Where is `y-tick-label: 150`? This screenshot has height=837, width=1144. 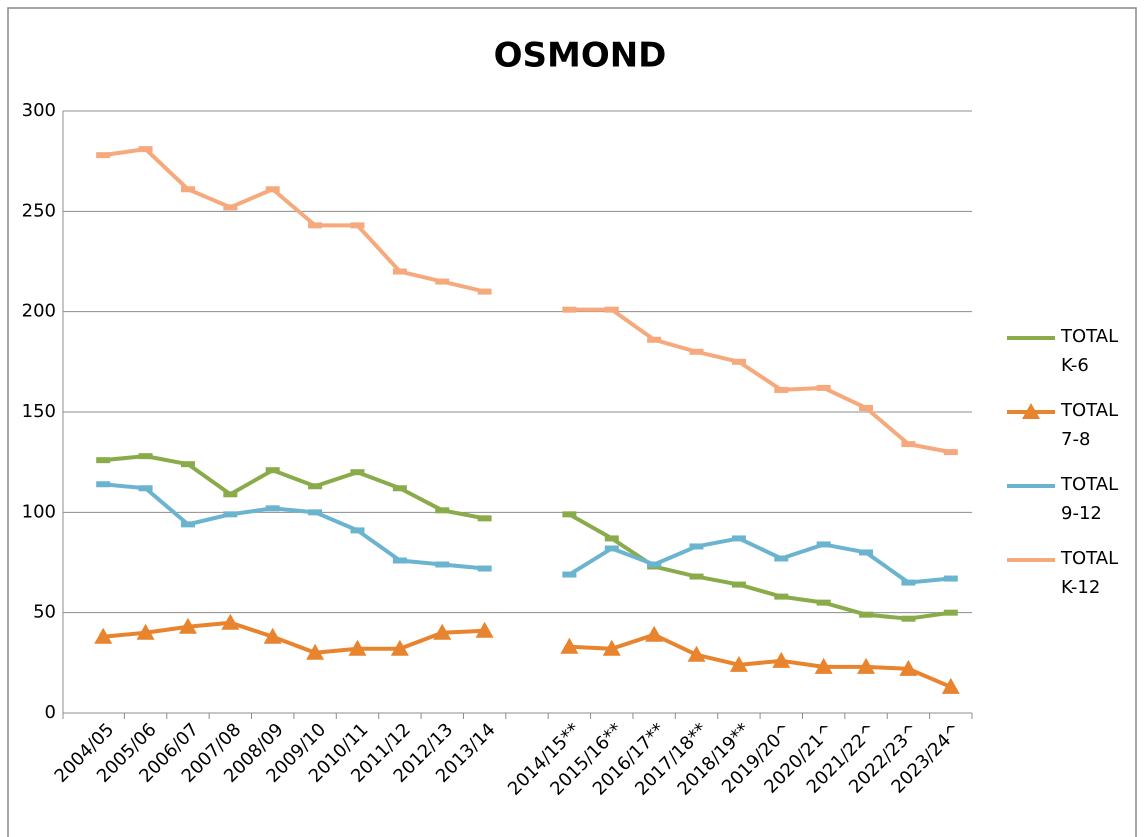
y-tick-label: 150 is located at coordinates (39, 411).